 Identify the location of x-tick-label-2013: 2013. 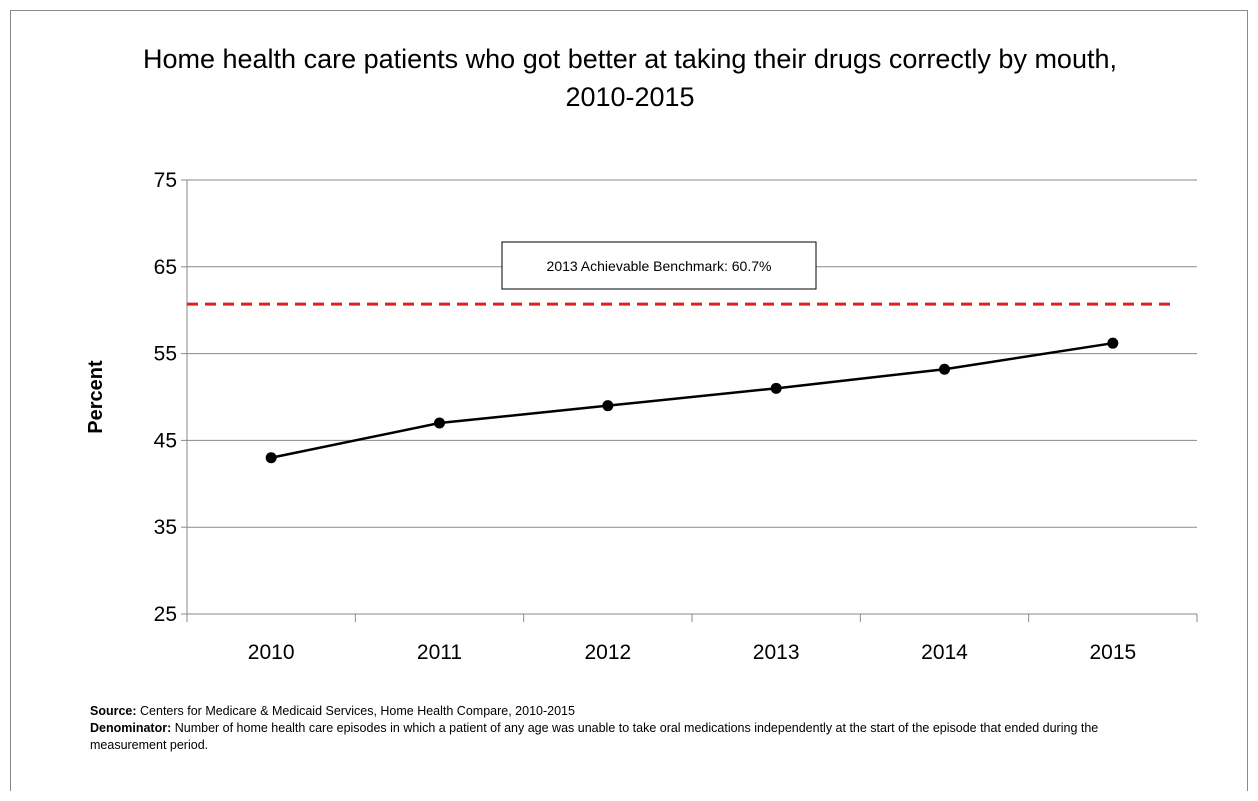
(776, 652).